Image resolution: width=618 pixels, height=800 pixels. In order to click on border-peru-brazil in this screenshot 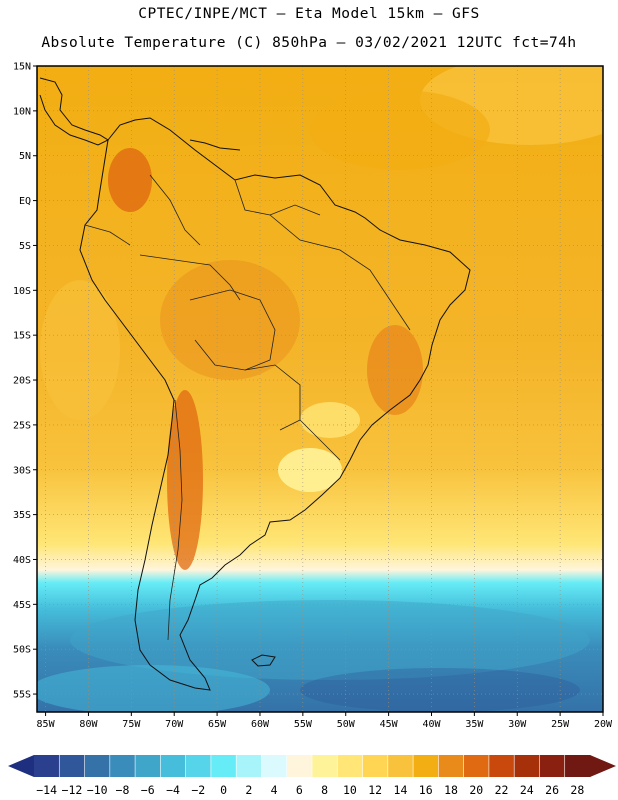, I will do `click(190, 277)`.